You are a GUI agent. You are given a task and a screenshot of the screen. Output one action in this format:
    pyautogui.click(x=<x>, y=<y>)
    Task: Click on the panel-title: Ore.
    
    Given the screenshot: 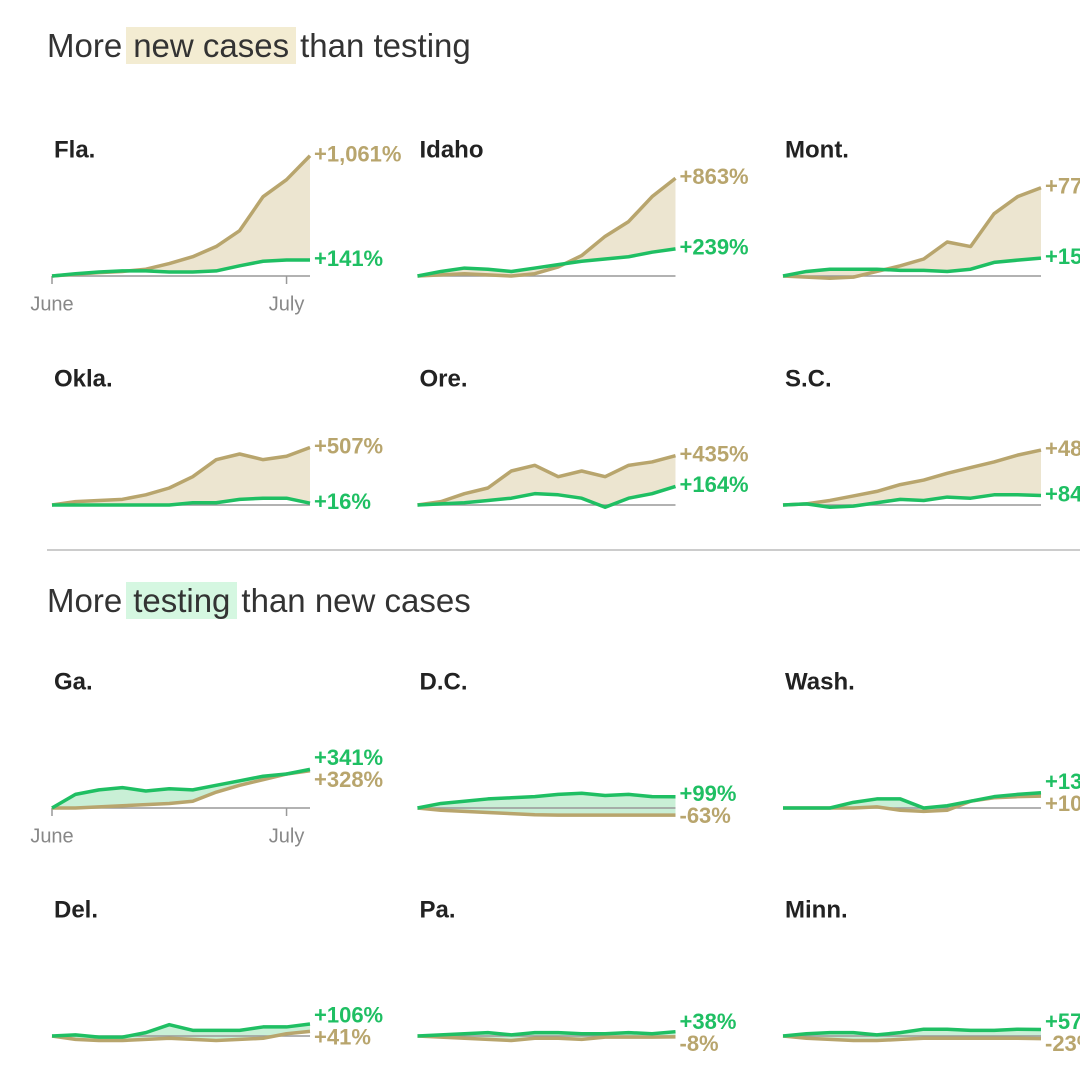 What is the action you would take?
    pyautogui.click(x=444, y=378)
    